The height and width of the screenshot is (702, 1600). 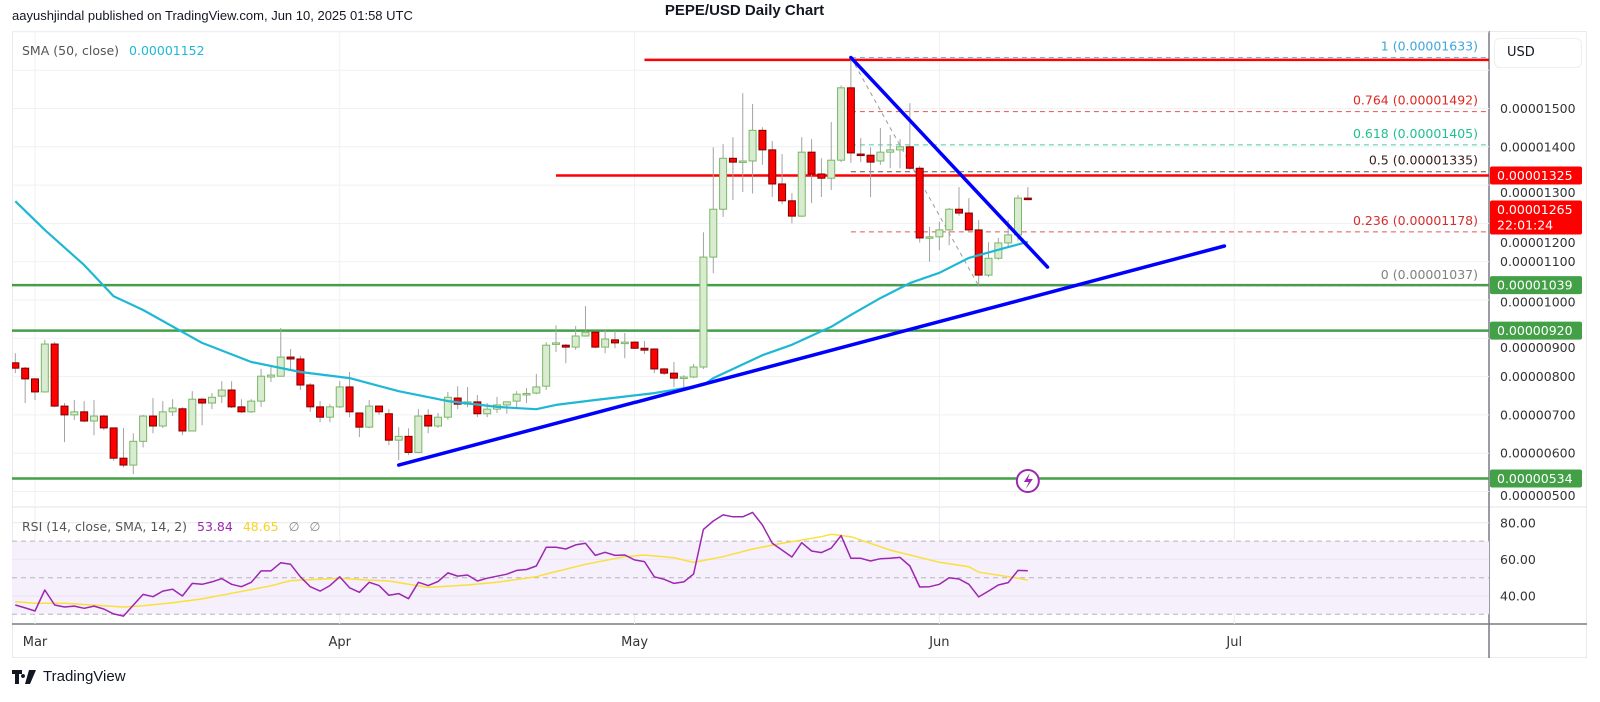 What do you see at coordinates (1538, 53) in the screenshot?
I see `currency-button: USD` at bounding box center [1538, 53].